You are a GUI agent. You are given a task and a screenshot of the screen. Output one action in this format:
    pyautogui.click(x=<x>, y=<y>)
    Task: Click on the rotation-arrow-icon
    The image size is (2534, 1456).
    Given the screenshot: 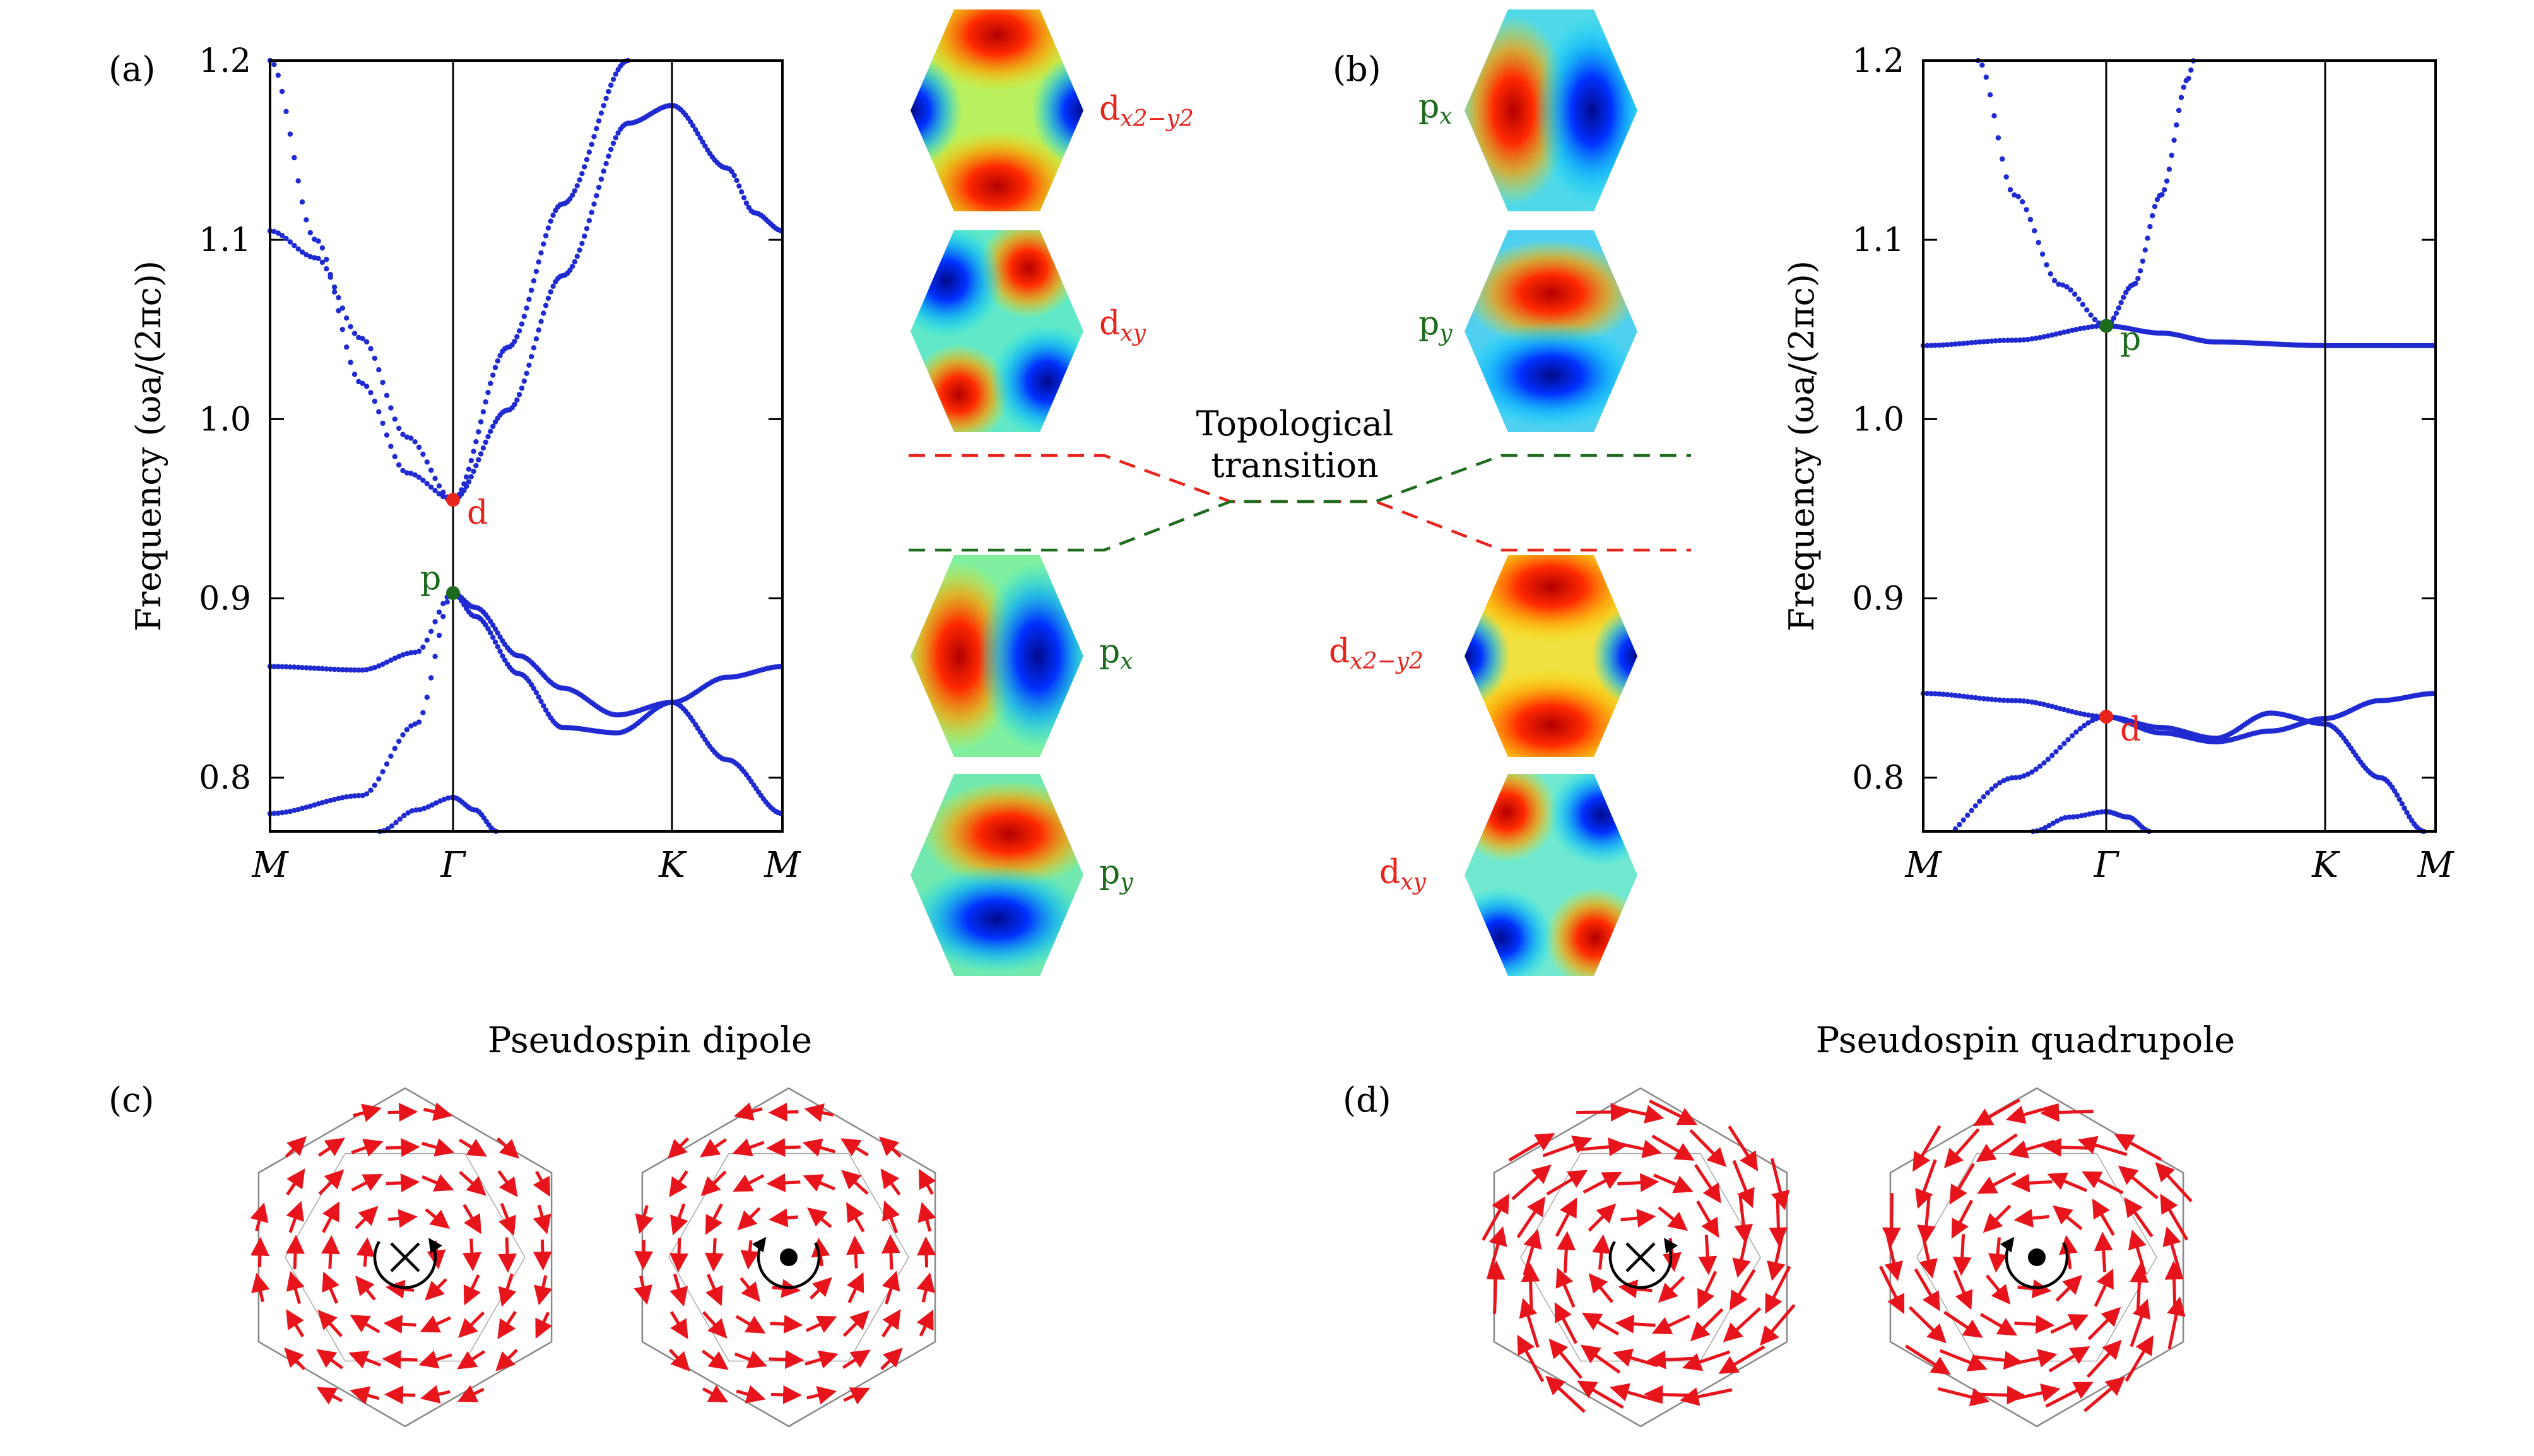 What is the action you would take?
    pyautogui.click(x=408, y=1263)
    